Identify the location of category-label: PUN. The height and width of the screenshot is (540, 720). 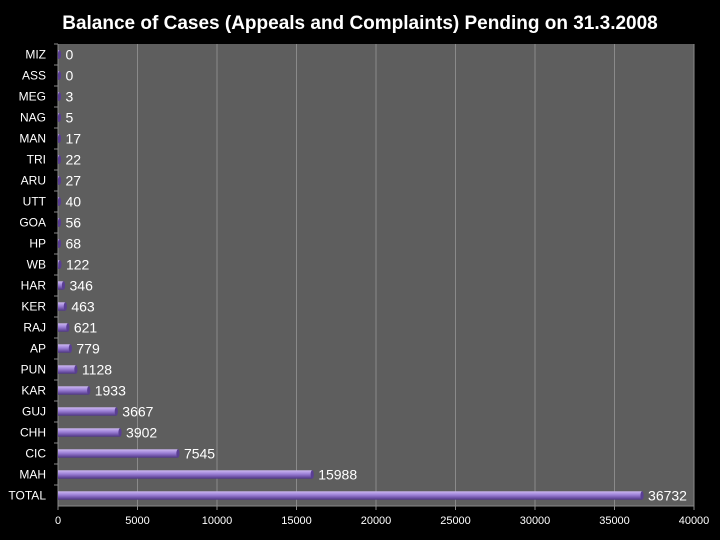
(33, 370).